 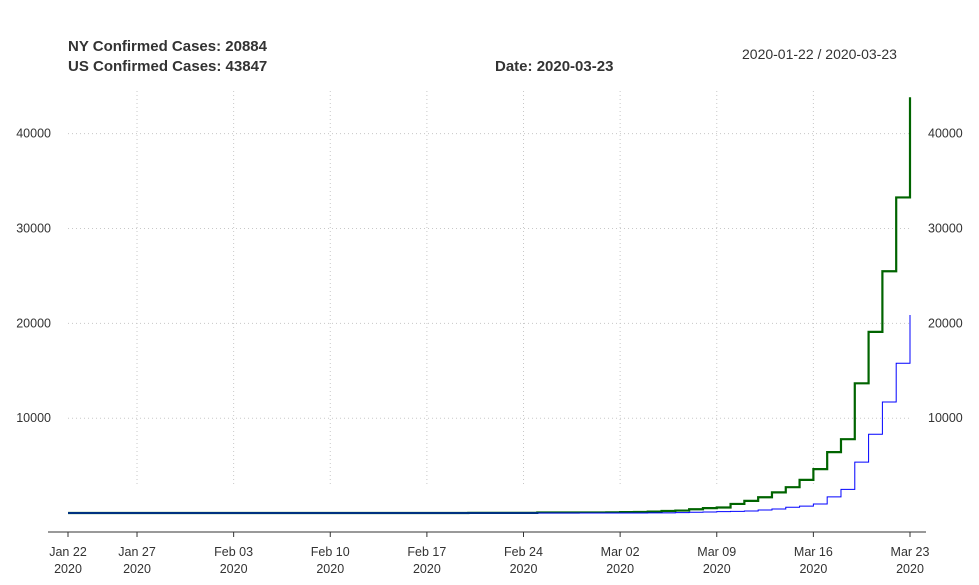 I want to click on ny-confirmed-cases: NY Confirmed Cases: 20884, so click(x=167, y=46).